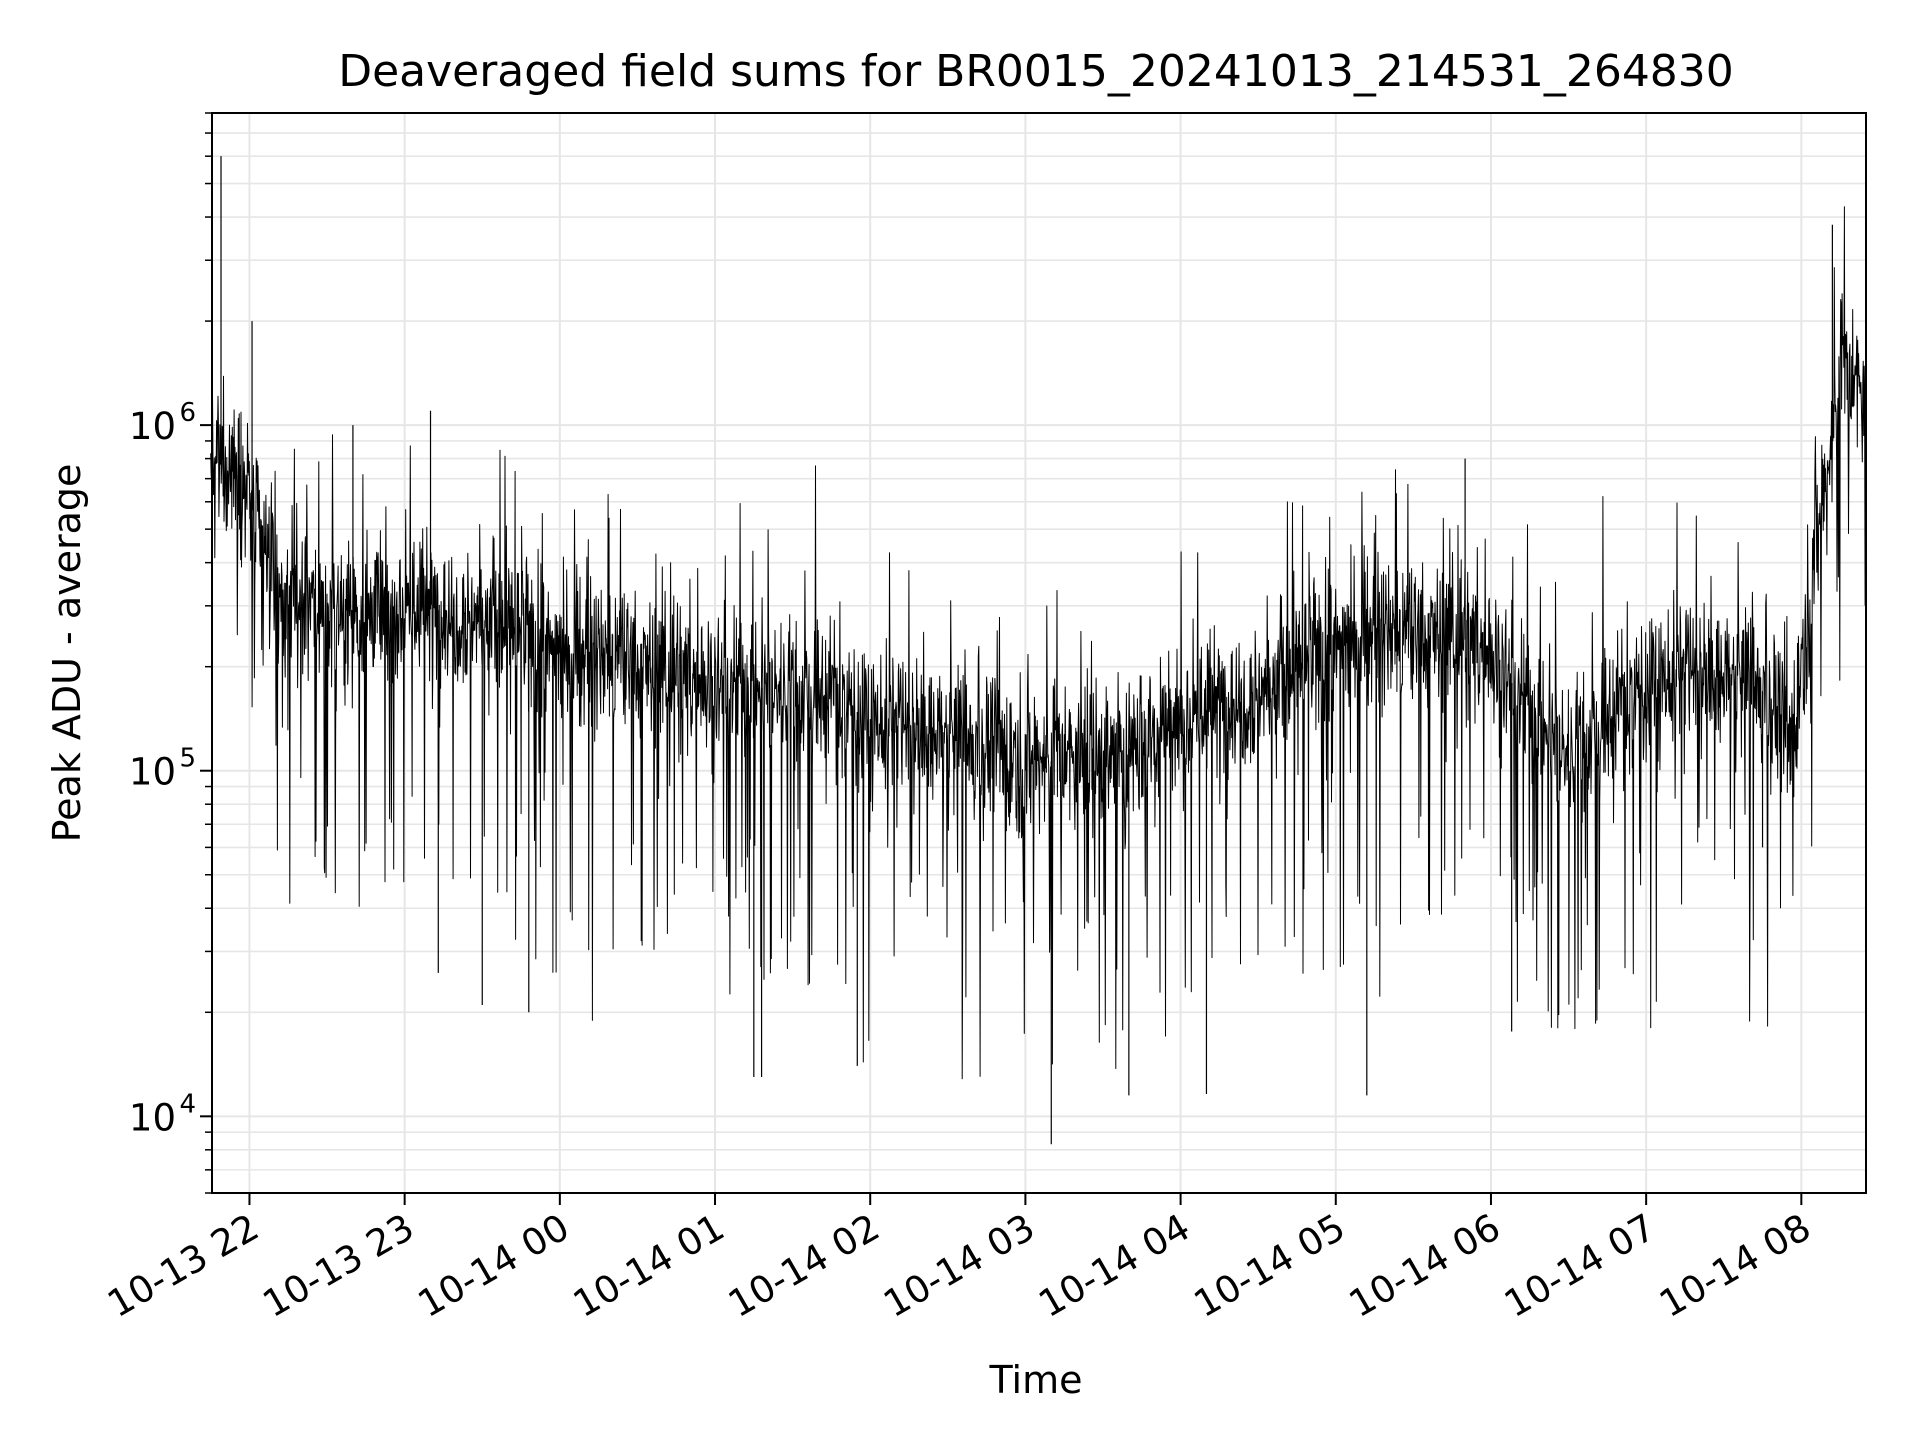 This screenshot has height=1444, width=1920. Describe the element at coordinates (67, 653) in the screenshot. I see `y-axis-label: Peak ADU - average` at that location.